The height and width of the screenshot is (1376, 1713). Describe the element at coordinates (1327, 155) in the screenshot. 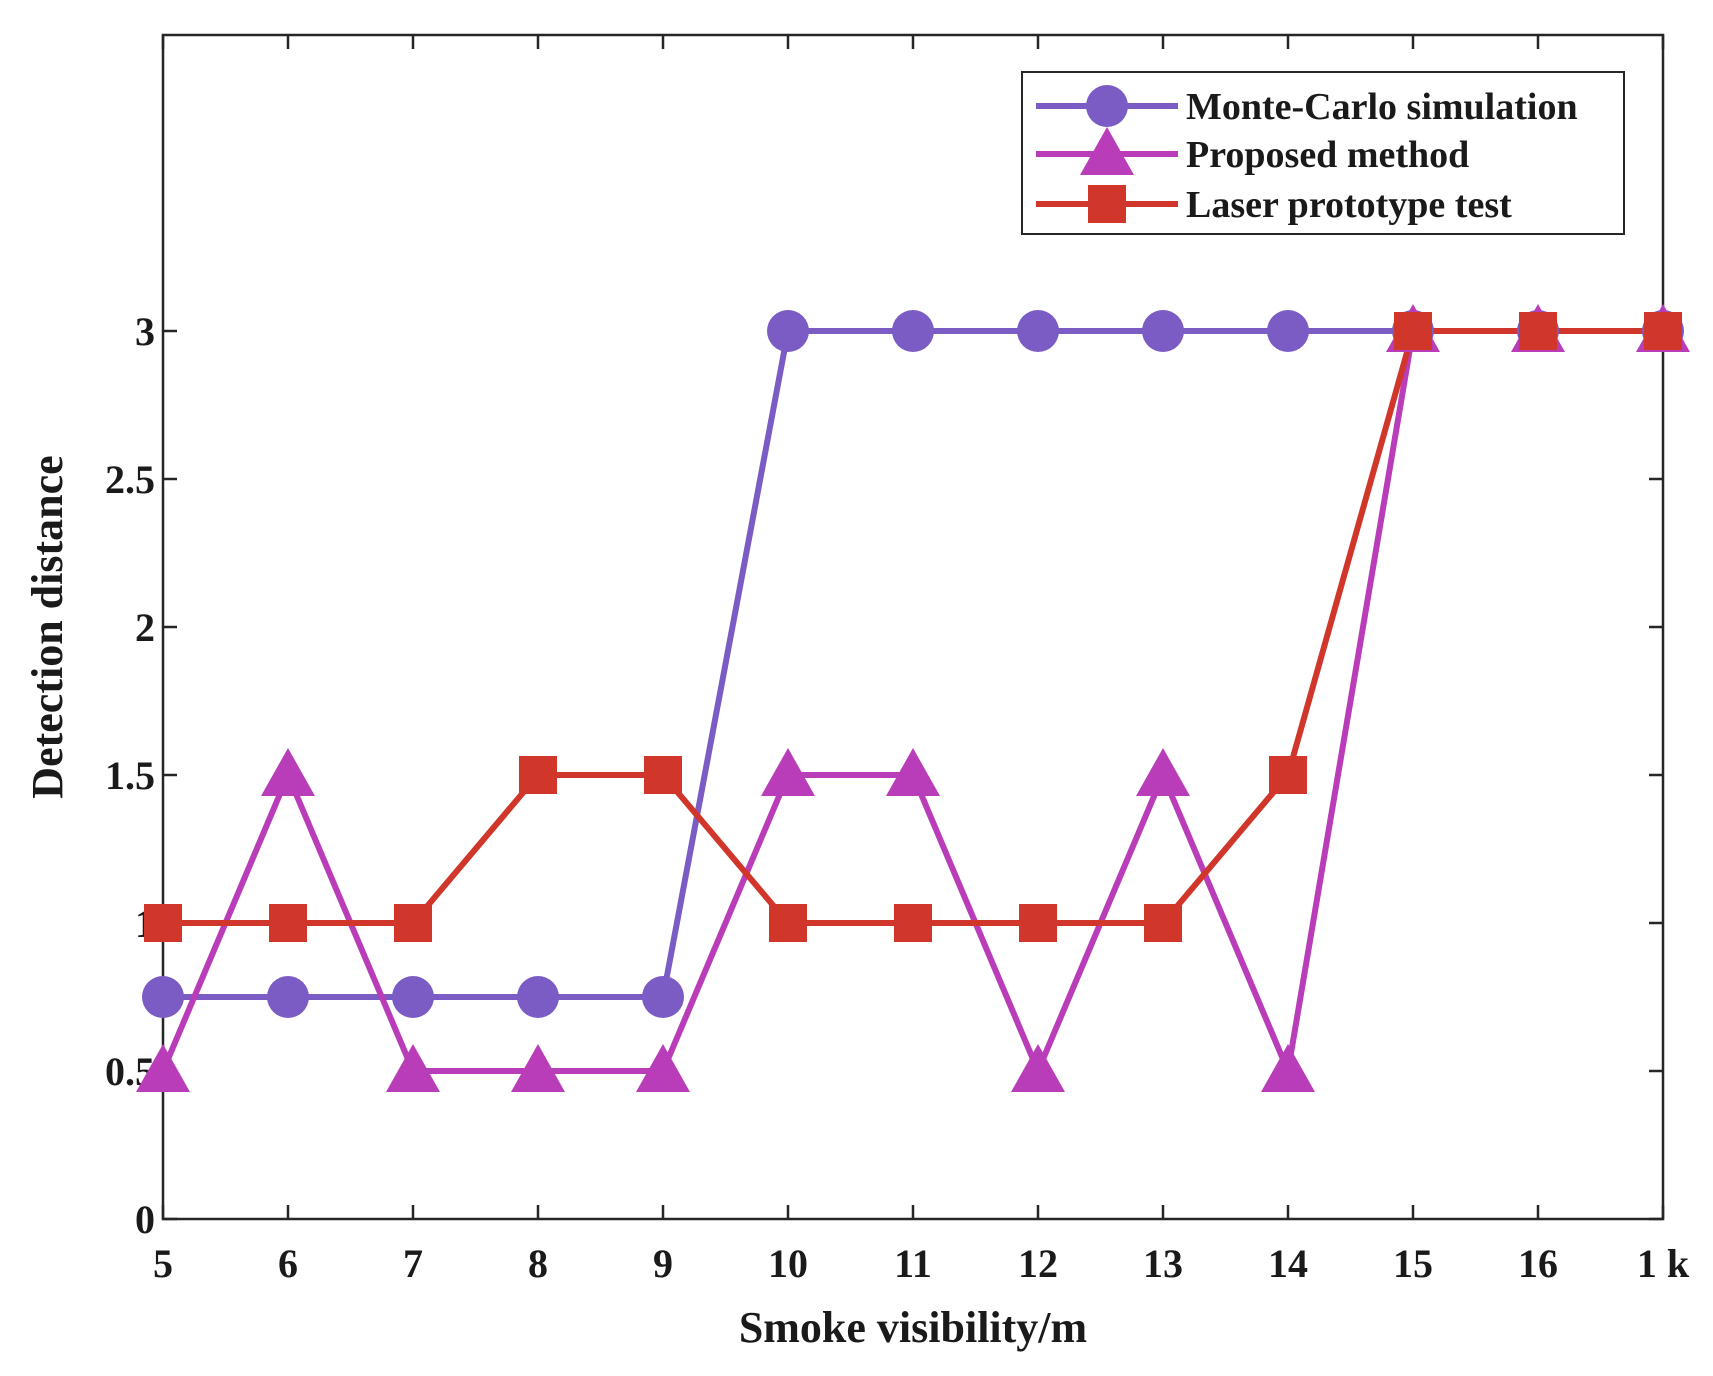

I see `legend-label-proposed-method: Proposed method` at that location.